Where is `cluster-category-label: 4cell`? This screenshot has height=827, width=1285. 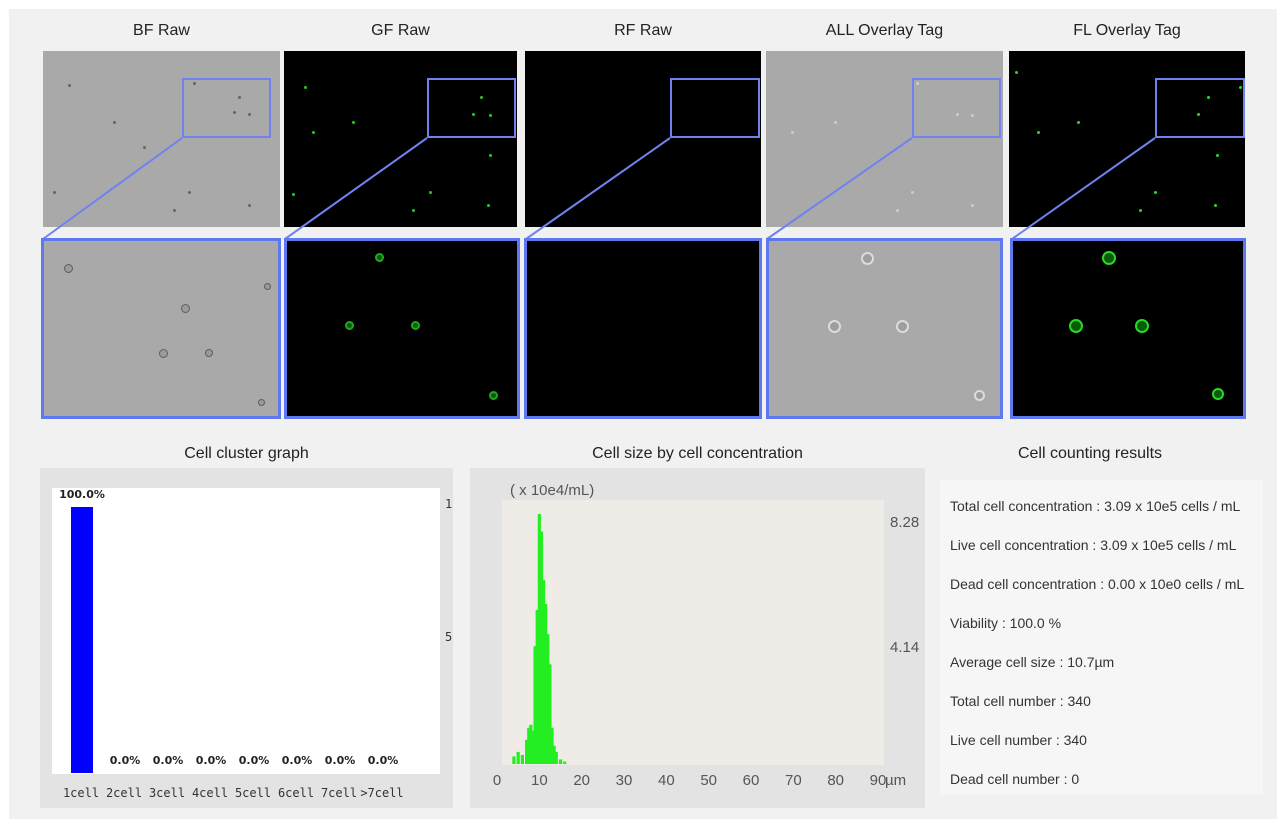 cluster-category-label: 4cell is located at coordinates (210, 793).